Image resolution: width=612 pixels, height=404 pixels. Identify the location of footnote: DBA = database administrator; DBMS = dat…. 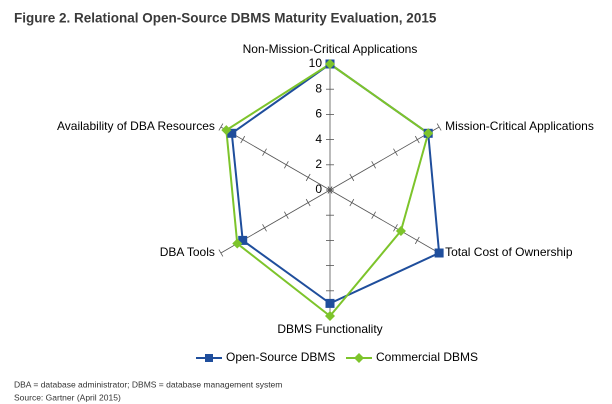
(148, 384).